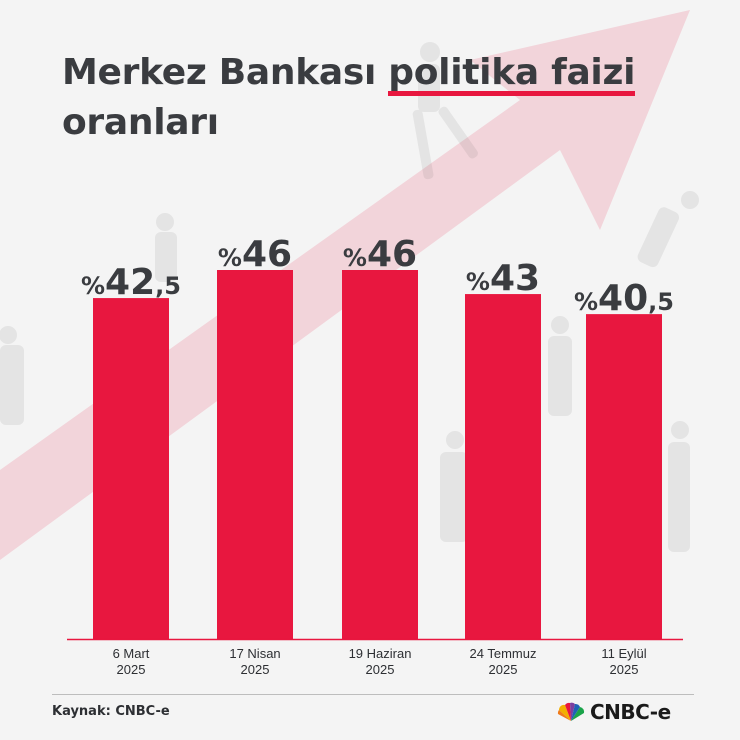 Image resolution: width=740 pixels, height=740 pixels. I want to click on x-tick-label-4-1: 2025, so click(624, 669).